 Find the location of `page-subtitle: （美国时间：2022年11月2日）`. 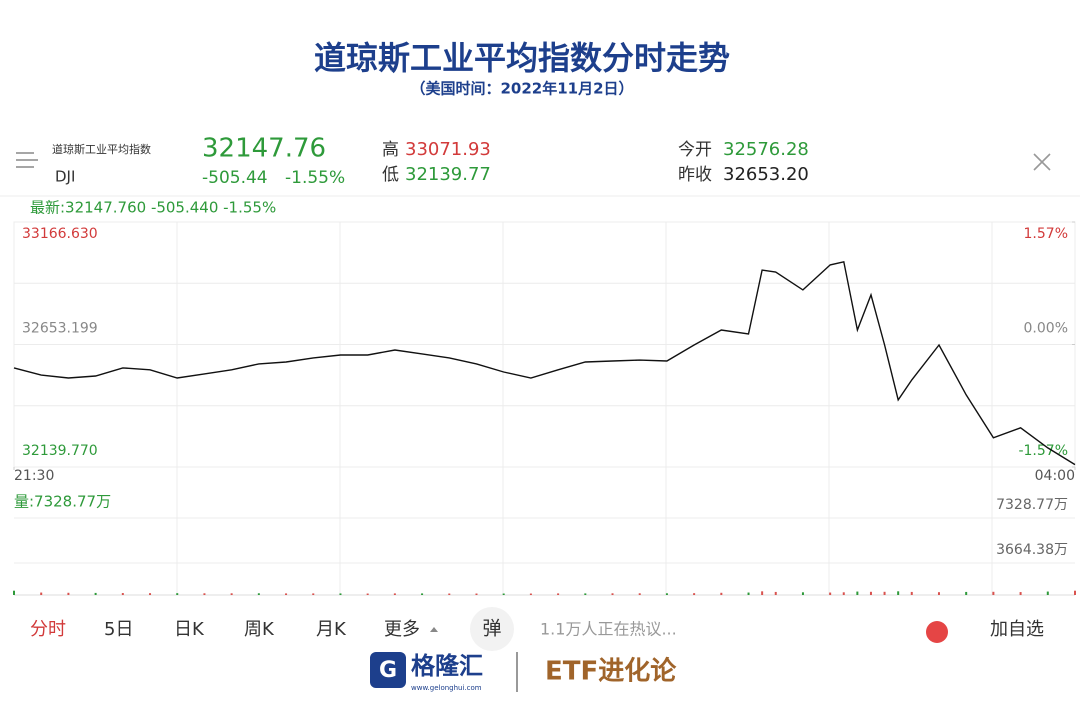

page-subtitle: （美国时间：2022年11月2日） is located at coordinates (521, 89).